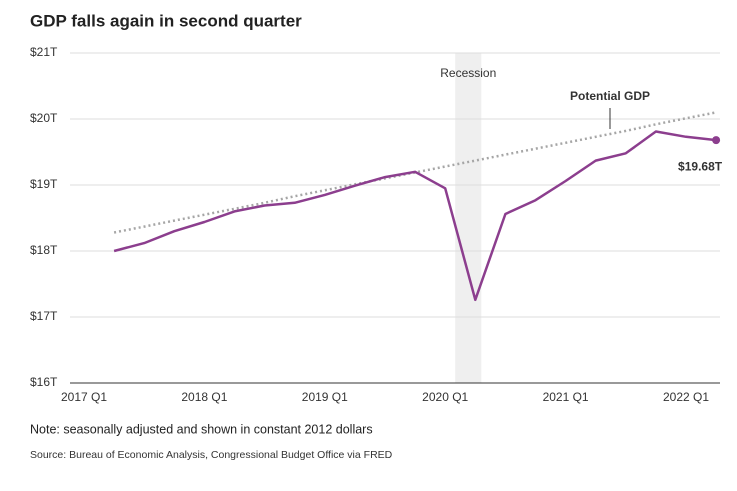 Image resolution: width=737 pixels, height=491 pixels. Describe the element at coordinates (716, 140) in the screenshot. I see `end-marker` at that location.